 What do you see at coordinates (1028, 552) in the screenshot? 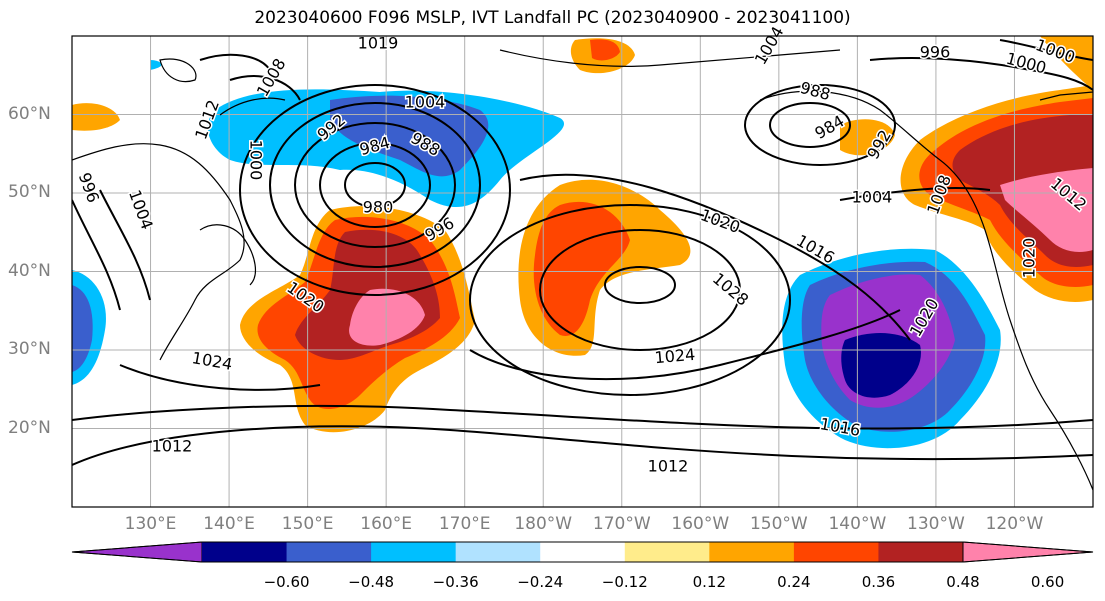
I see `colorbar-extend-high` at bounding box center [1028, 552].